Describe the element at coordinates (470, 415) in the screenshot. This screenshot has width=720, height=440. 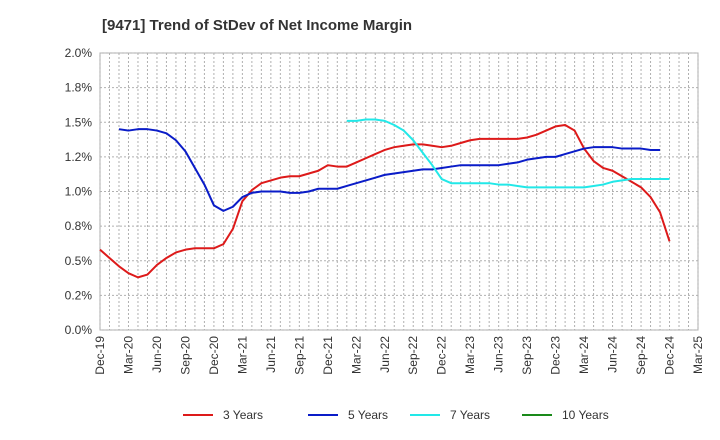
I see `legend-label: 7 Years` at that location.